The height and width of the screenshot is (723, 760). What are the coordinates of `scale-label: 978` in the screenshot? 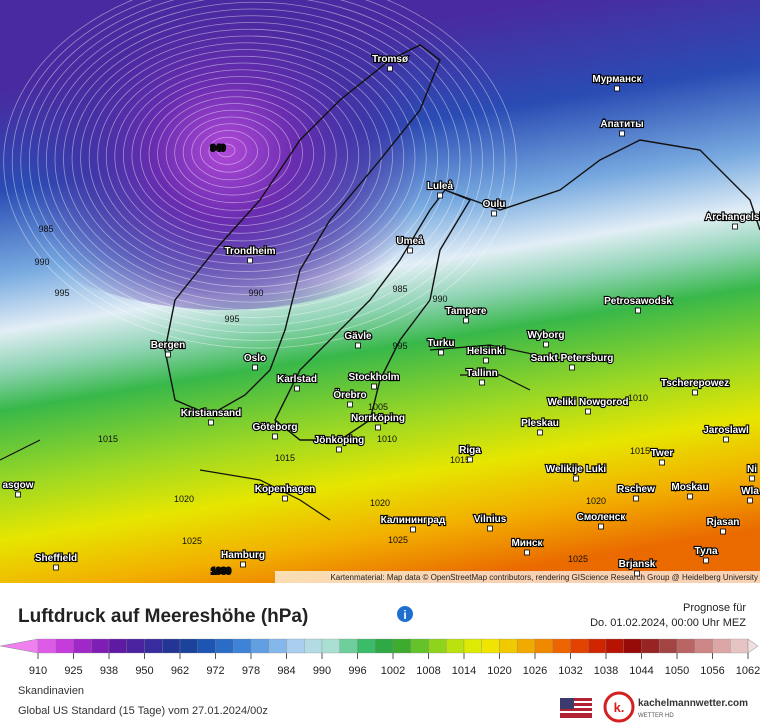 It's located at (251, 671).